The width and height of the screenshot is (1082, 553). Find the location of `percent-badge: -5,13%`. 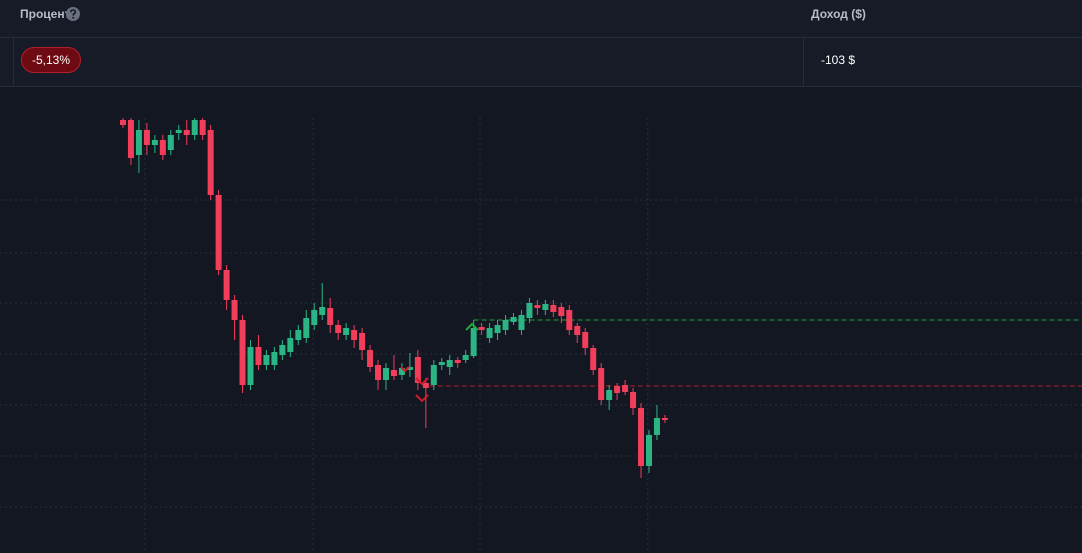

percent-badge: -5,13% is located at coordinates (51, 60).